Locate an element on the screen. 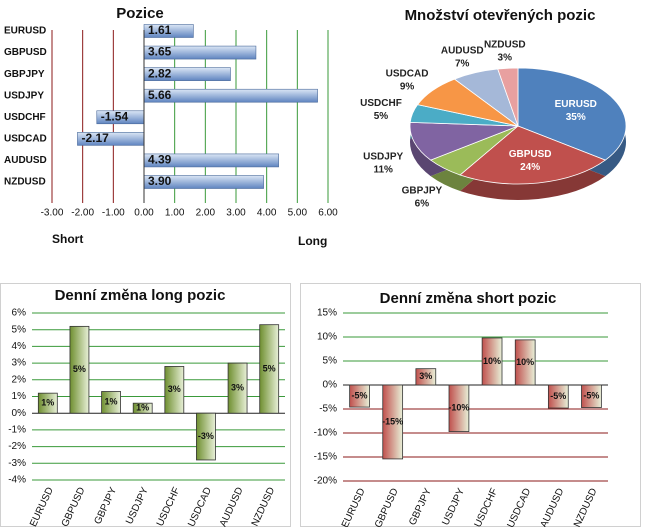  category-label: USDJPY is located at coordinates (24, 95).